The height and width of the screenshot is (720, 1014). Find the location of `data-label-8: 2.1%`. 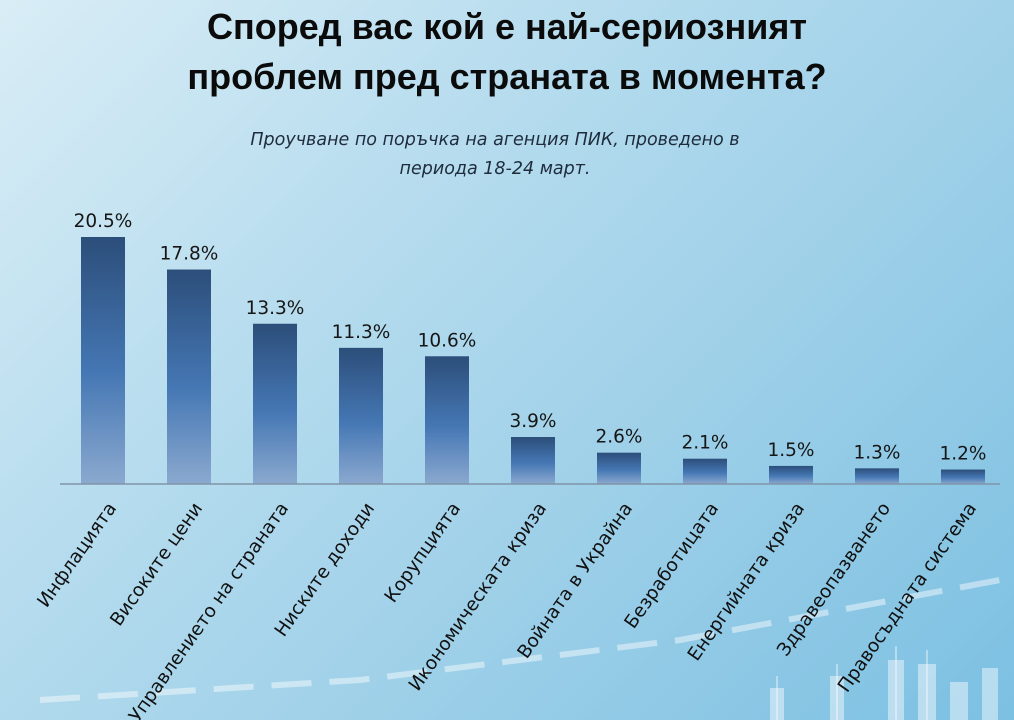

data-label-8: 2.1% is located at coordinates (705, 443).